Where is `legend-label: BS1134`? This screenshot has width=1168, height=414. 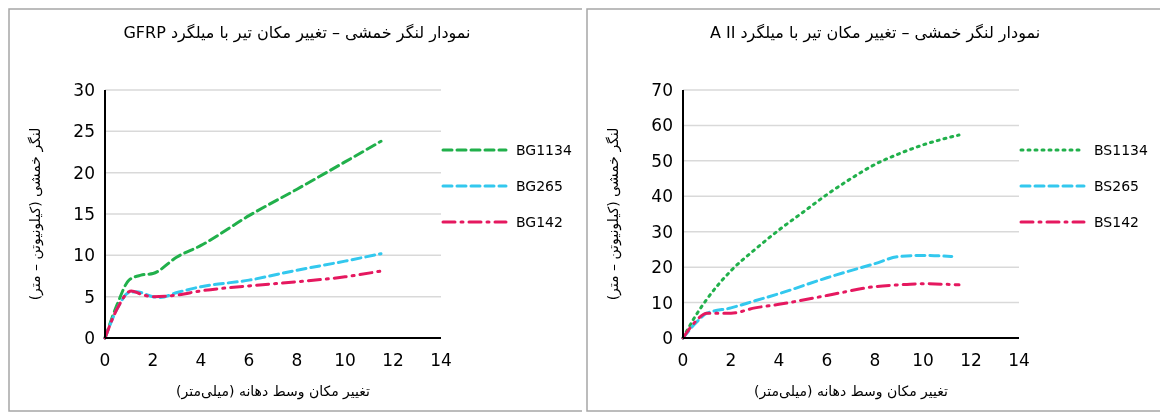 legend-label: BS1134 is located at coordinates (1121, 149).